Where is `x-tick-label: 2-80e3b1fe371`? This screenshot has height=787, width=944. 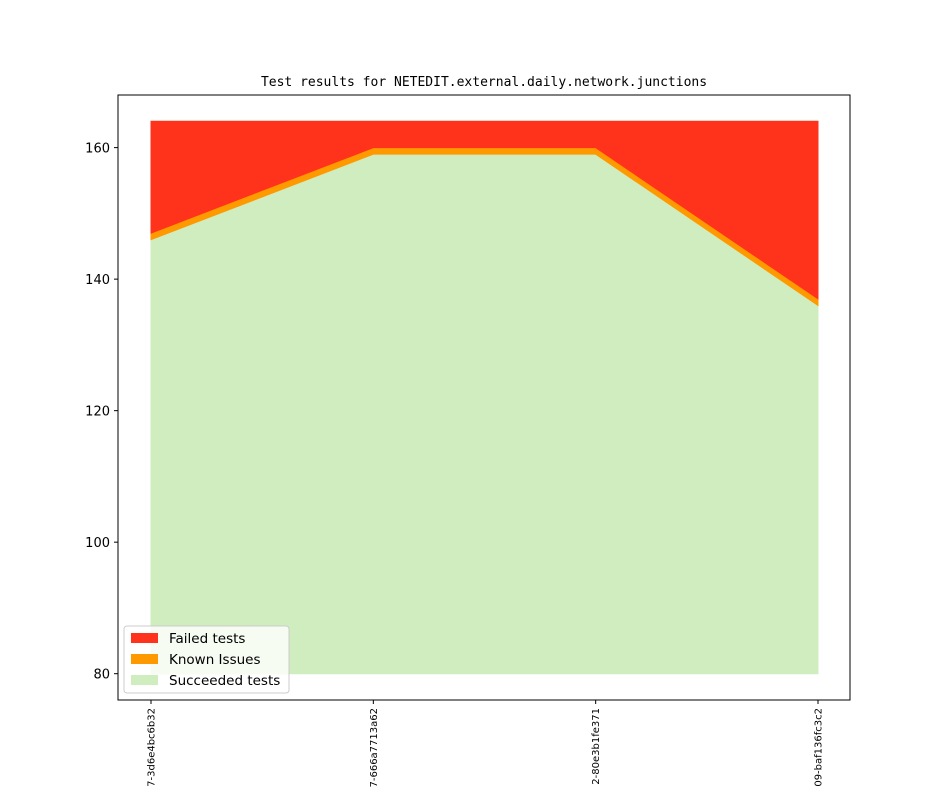
x-tick-label: 2-80e3b1fe371 is located at coordinates (596, 746).